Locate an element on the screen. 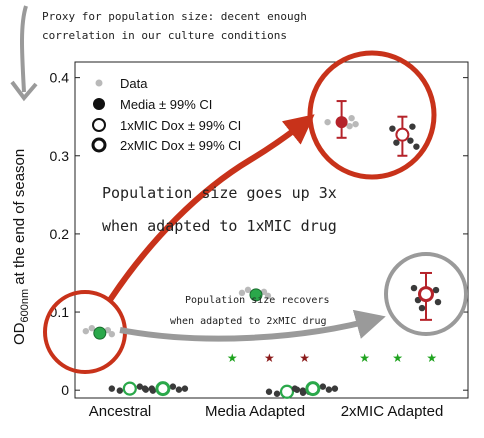 This screenshot has width=484, height=438. legend-2xmic-marker is located at coordinates (99, 145).